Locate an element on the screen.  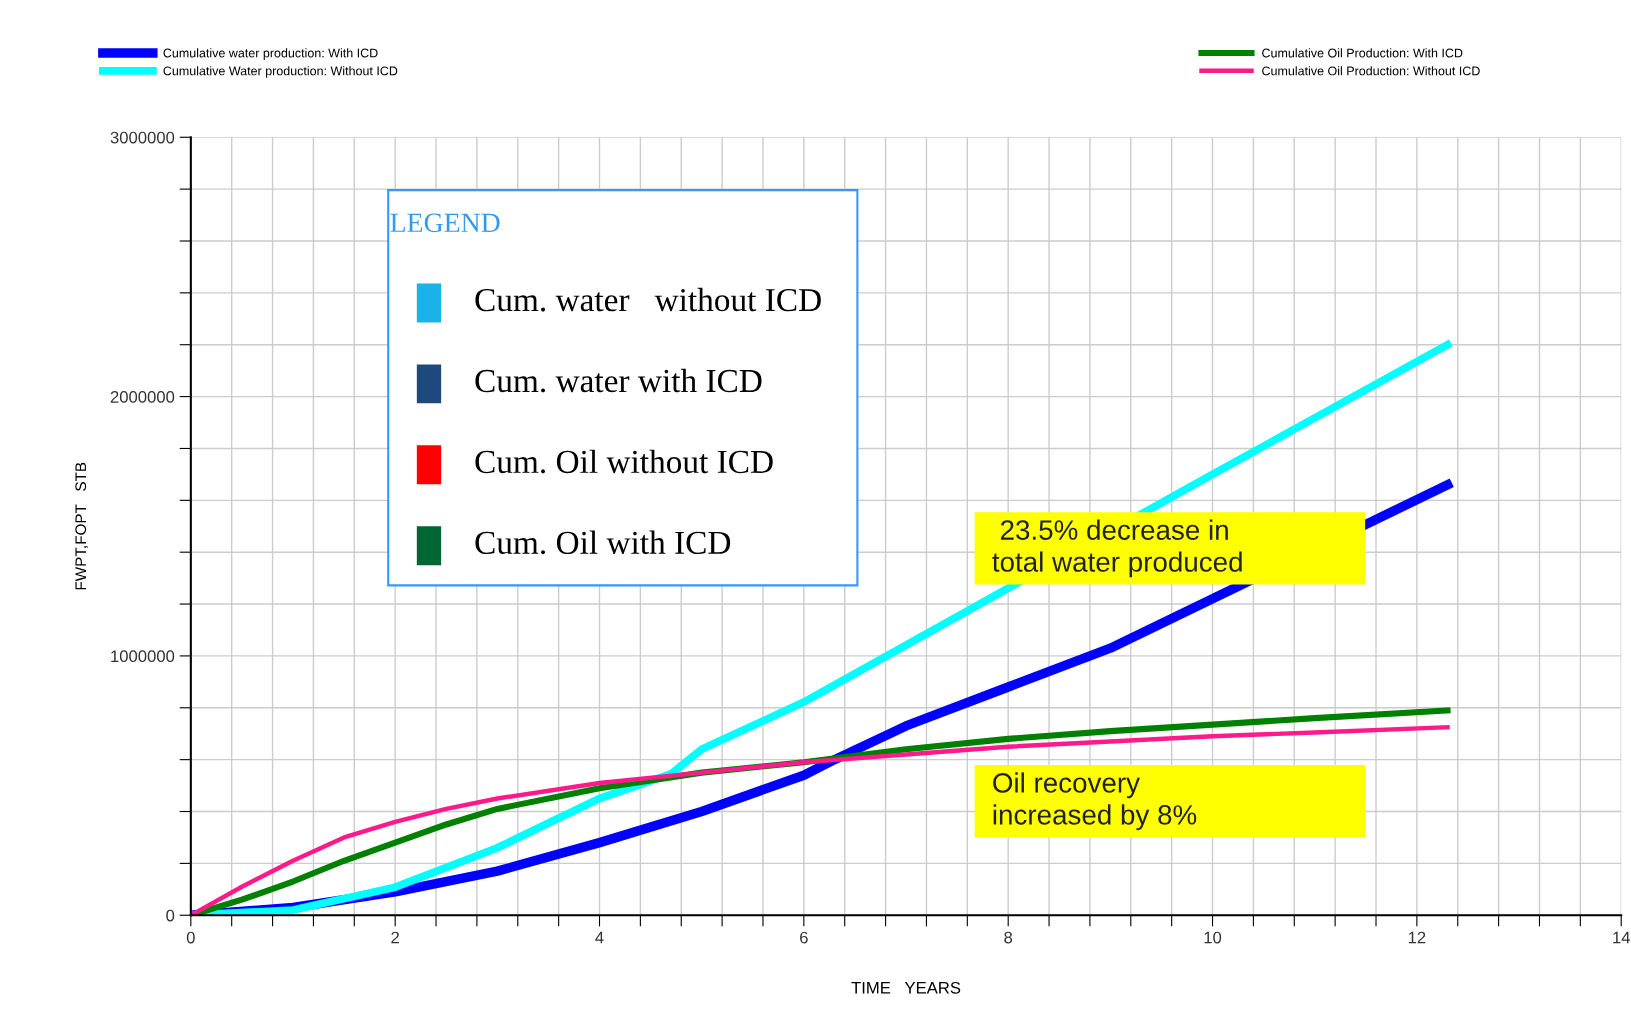
annotation: LEGEND is located at coordinates (445, 223).